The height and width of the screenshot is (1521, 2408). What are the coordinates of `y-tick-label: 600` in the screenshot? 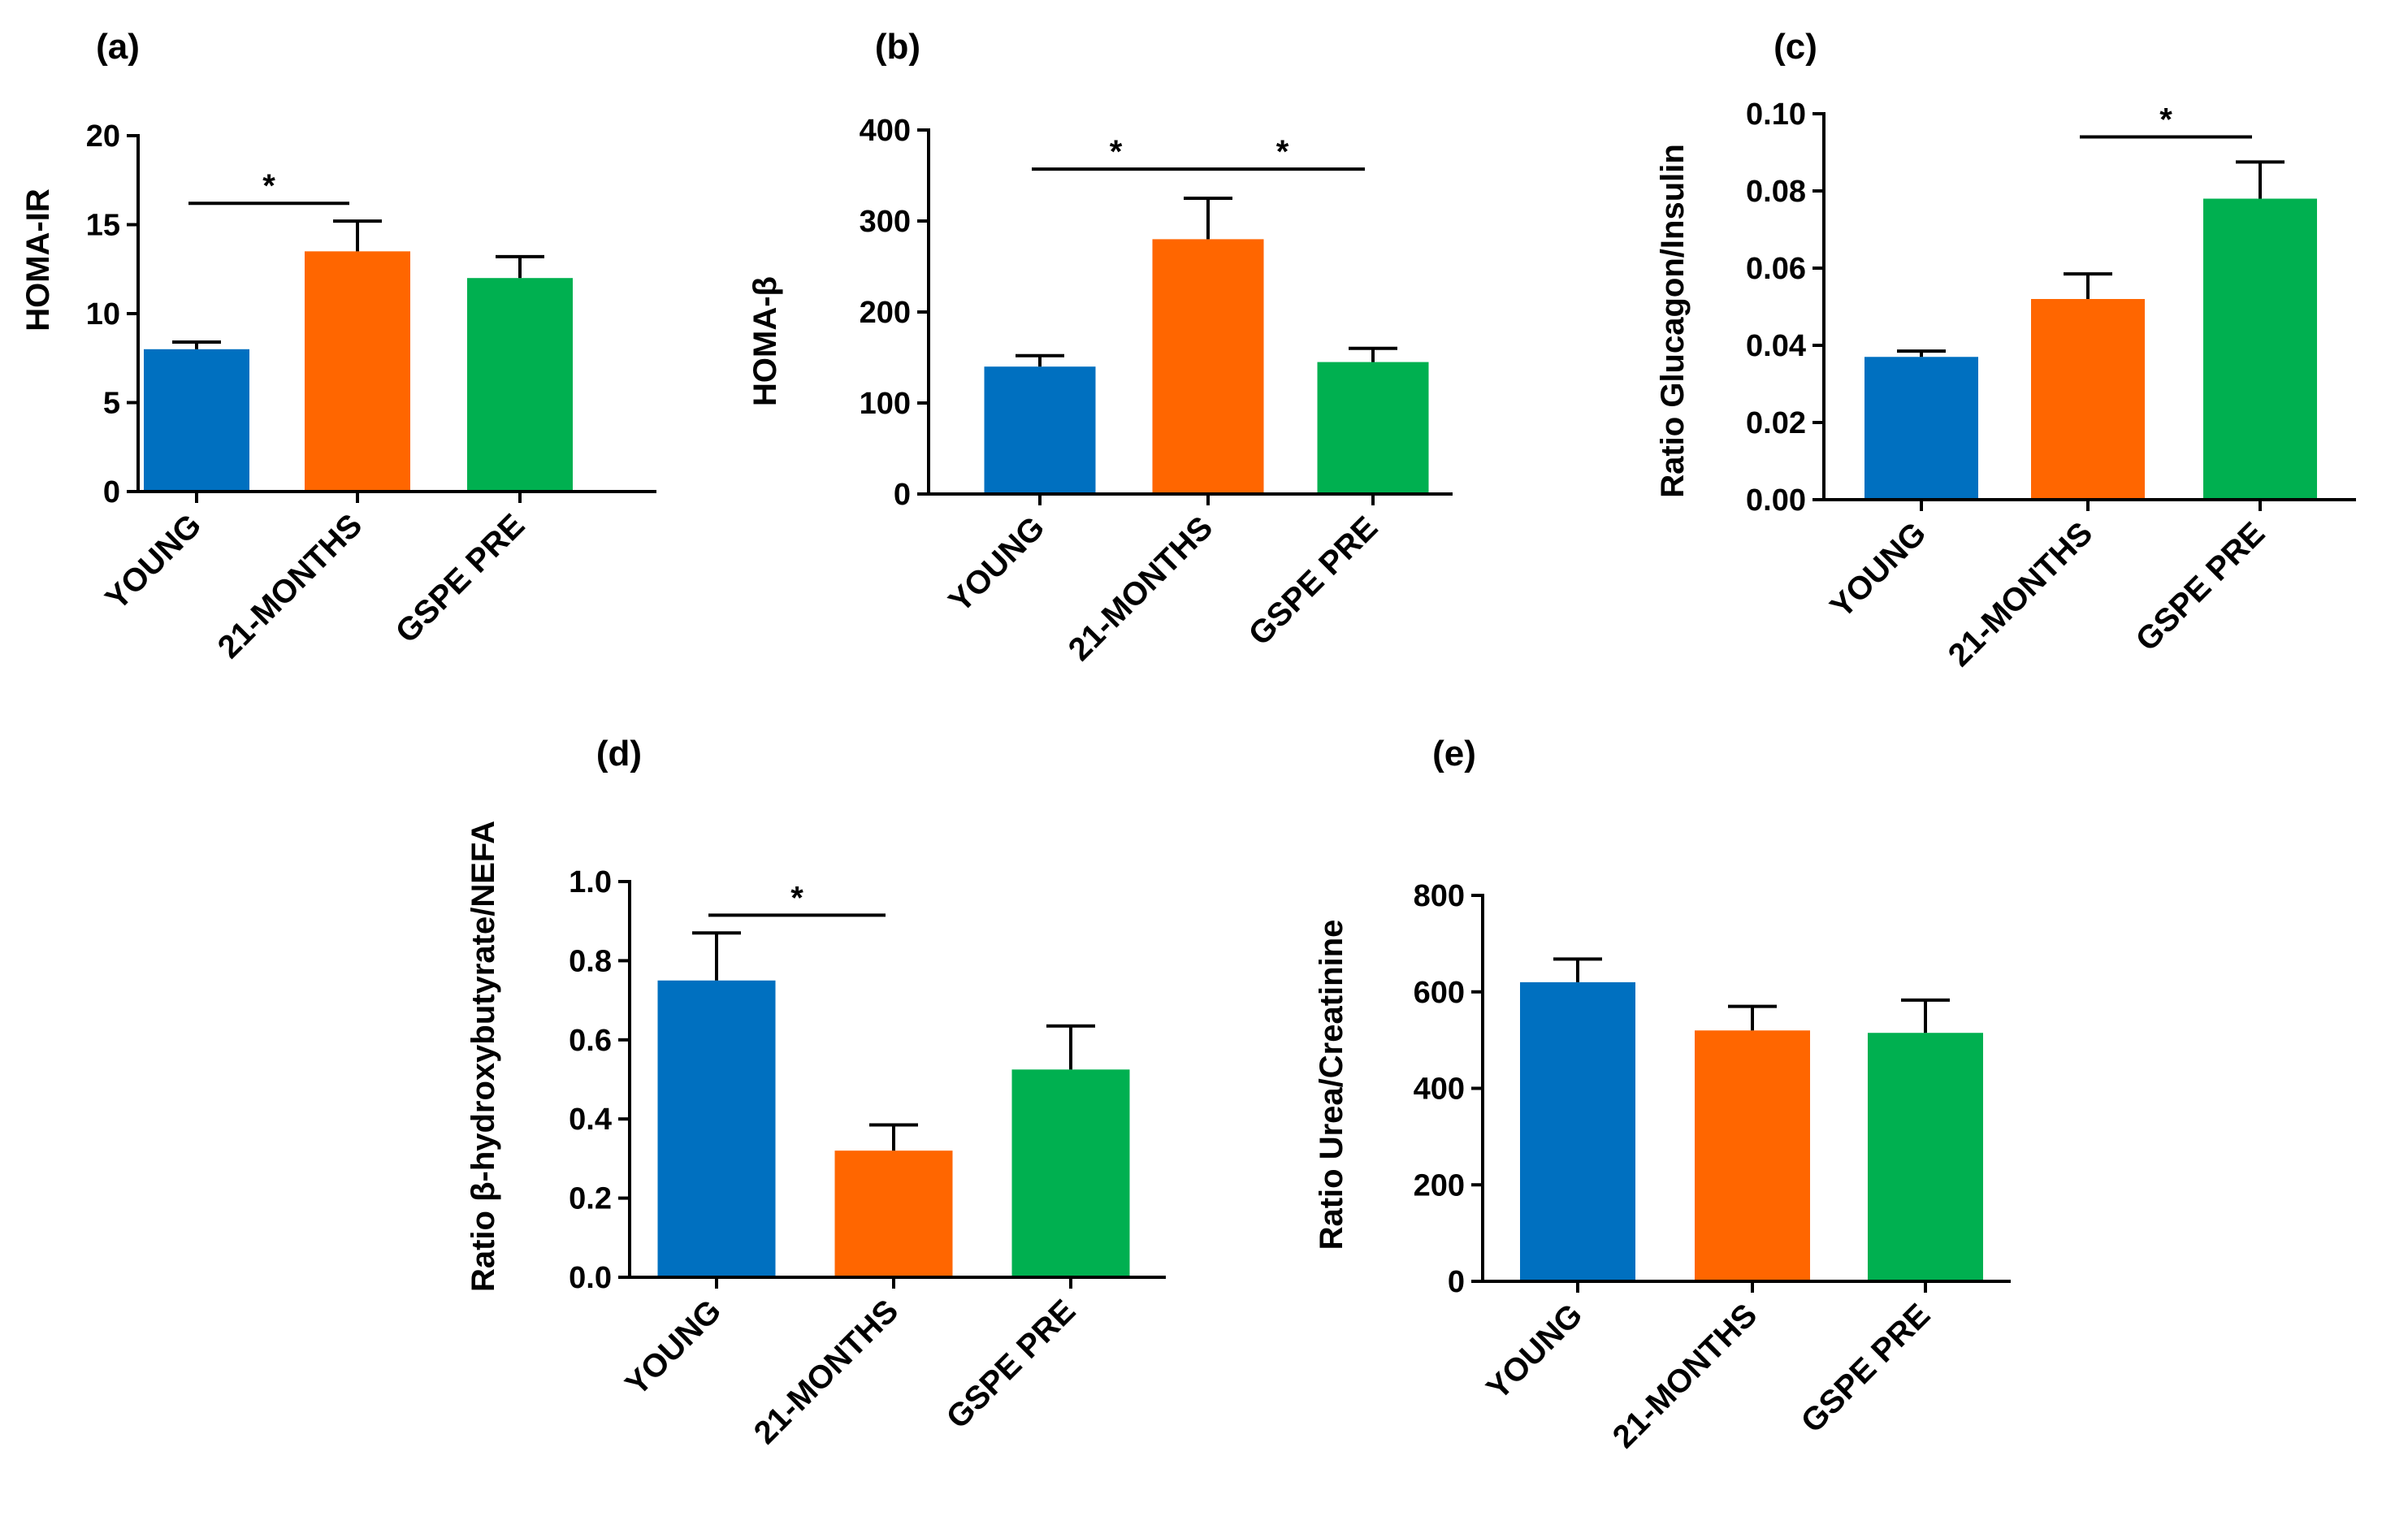 It's located at (1439, 993).